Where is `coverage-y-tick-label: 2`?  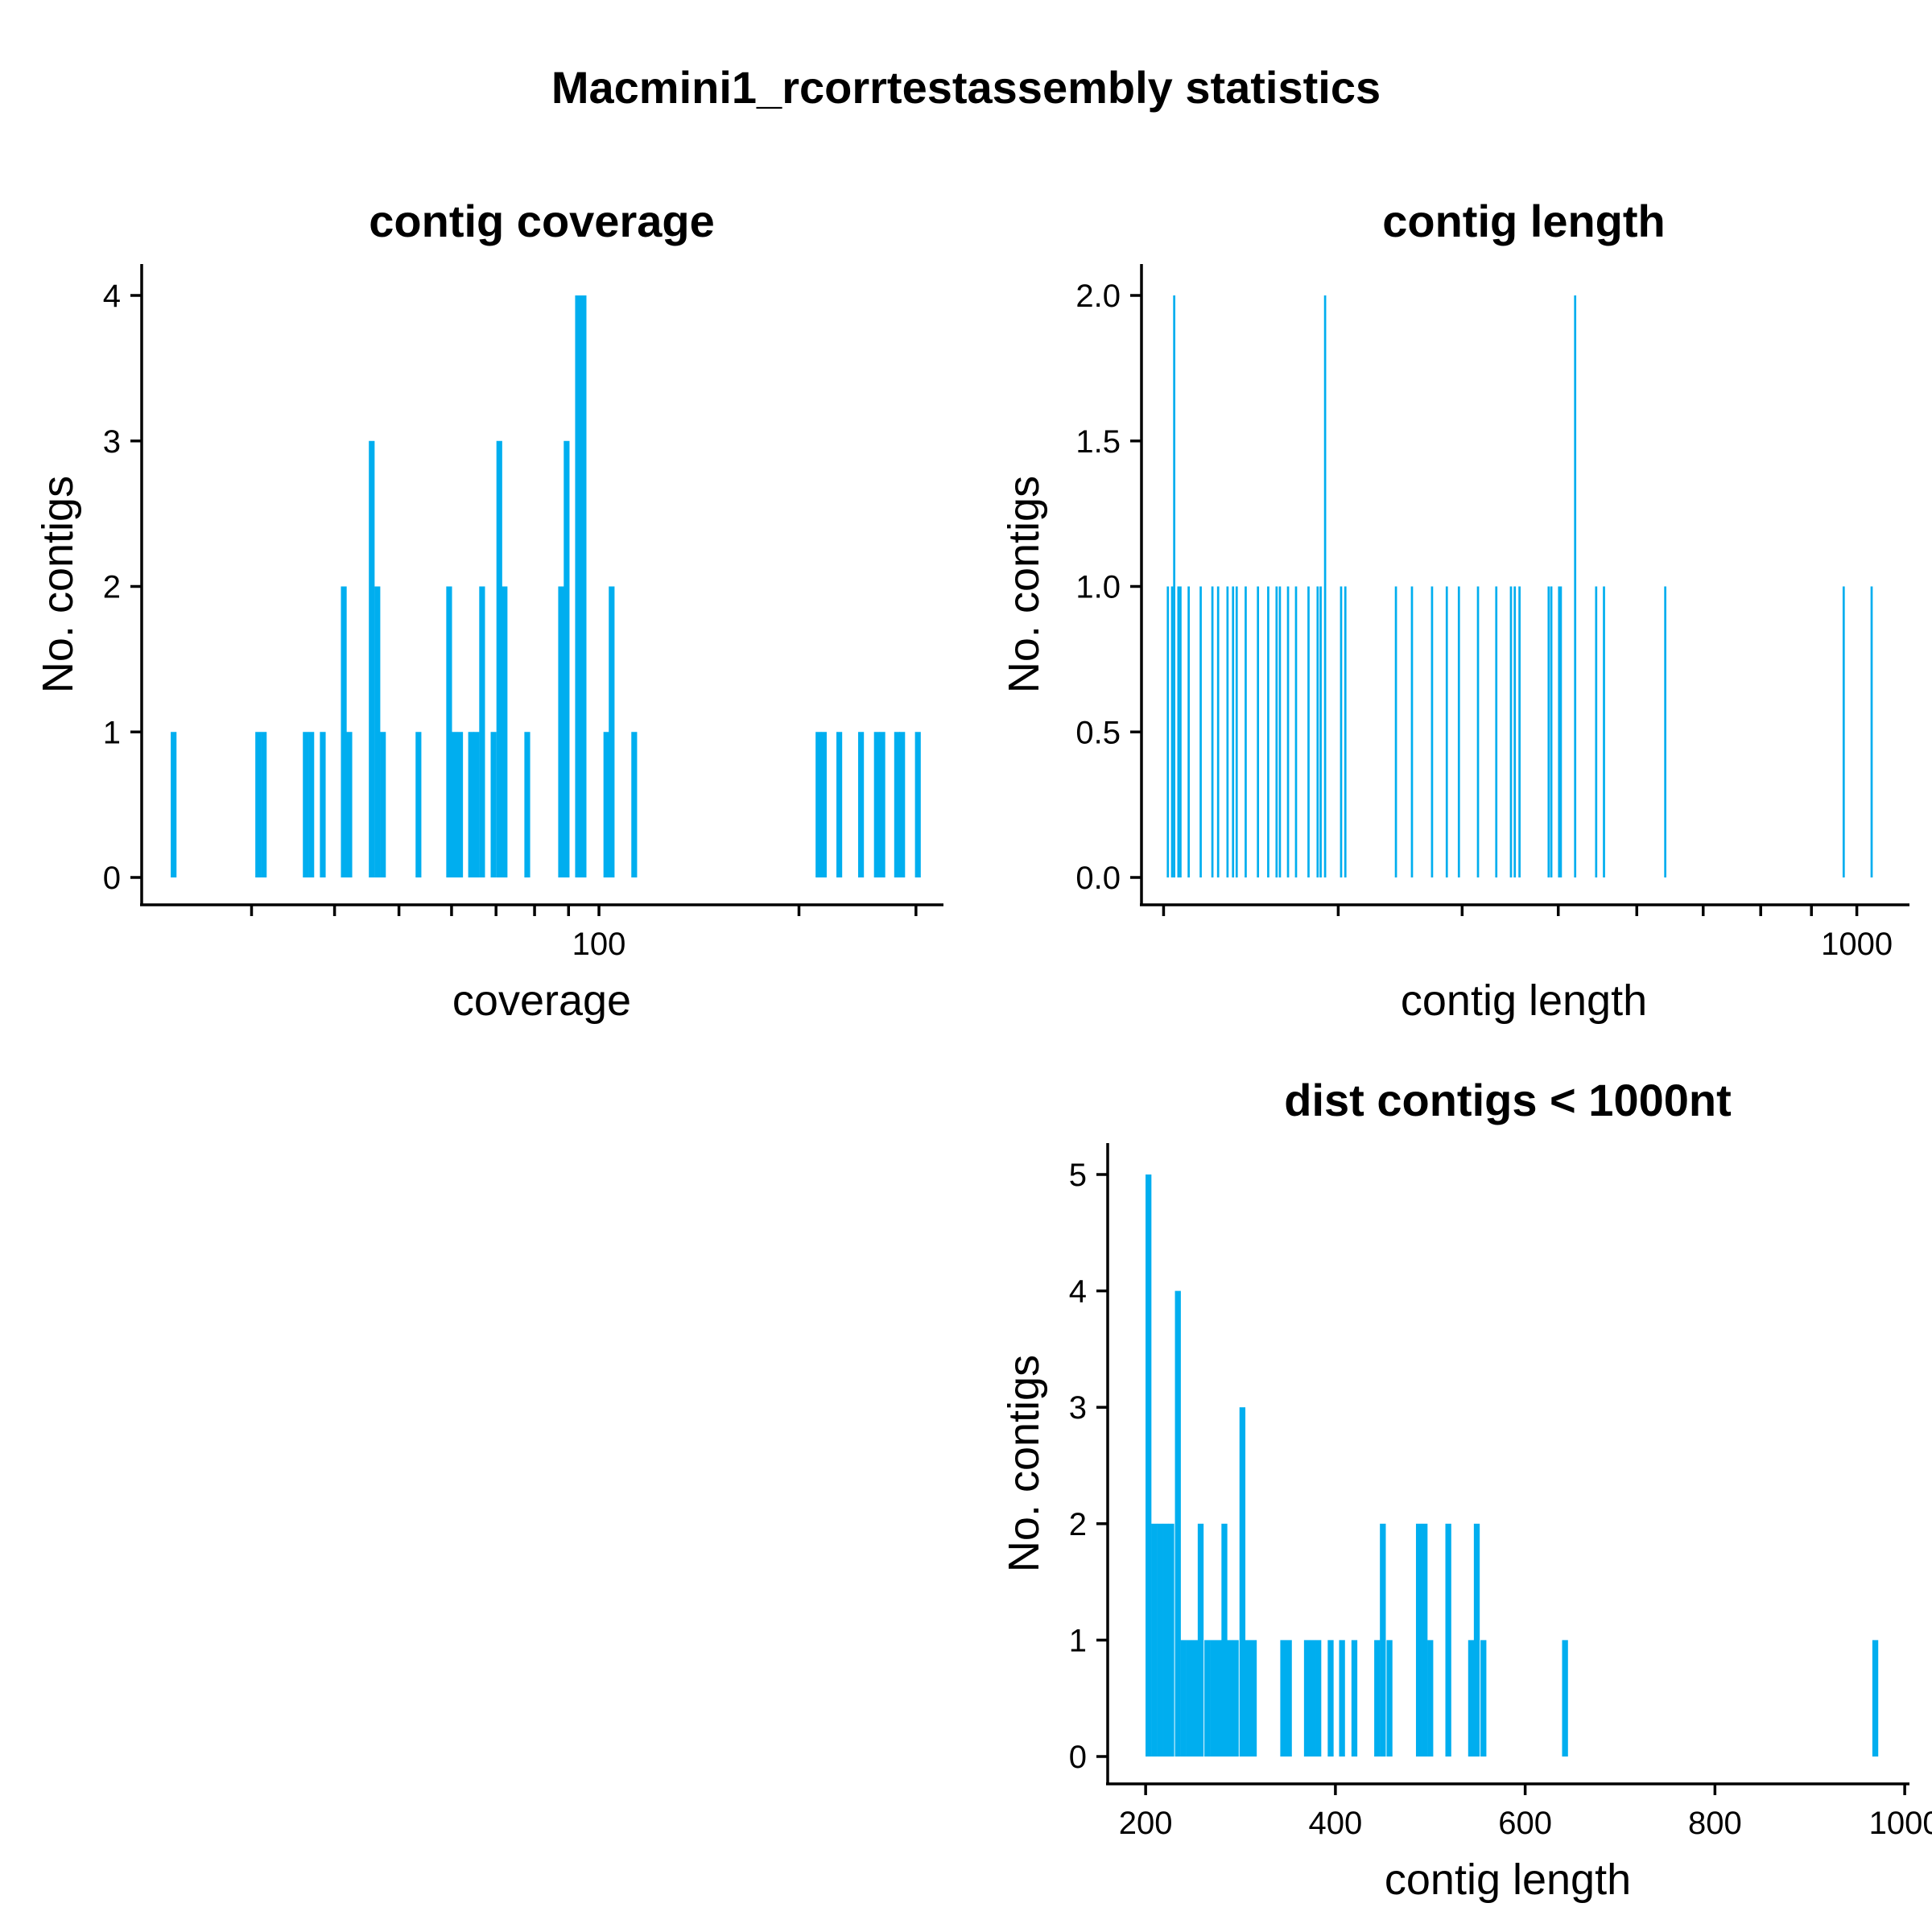 coverage-y-tick-label: 2 is located at coordinates (112, 587).